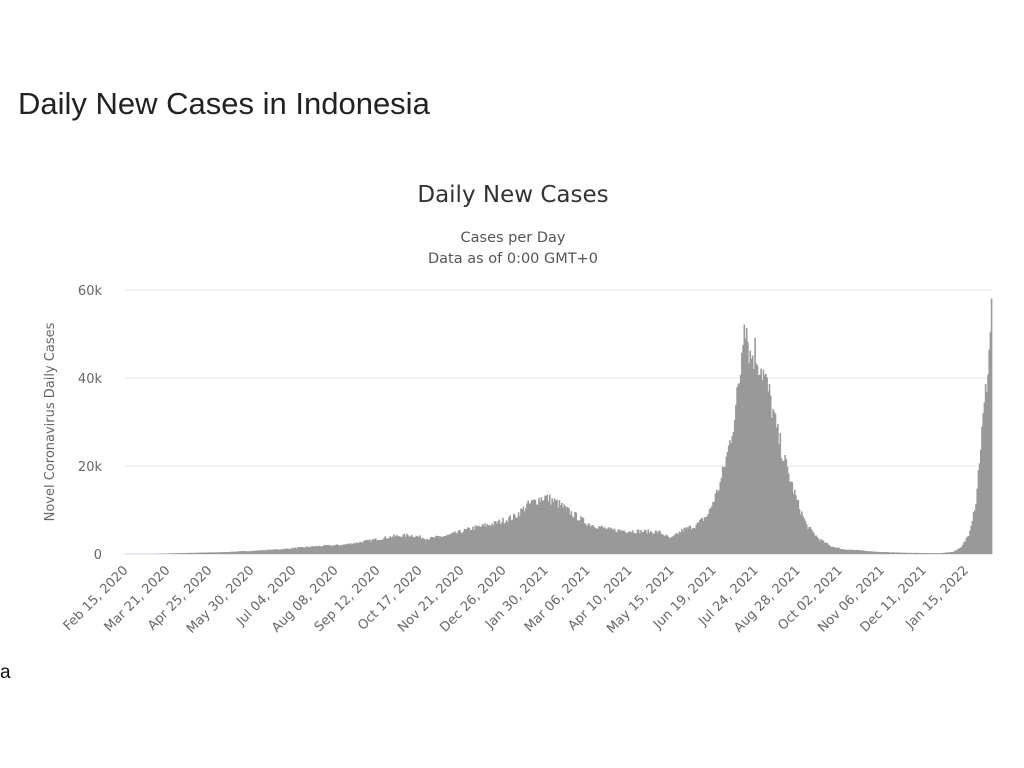 The width and height of the screenshot is (1024, 768). Describe the element at coordinates (224, 103) in the screenshot. I see `page-heading: Daily New Cases in Indonesia` at that location.